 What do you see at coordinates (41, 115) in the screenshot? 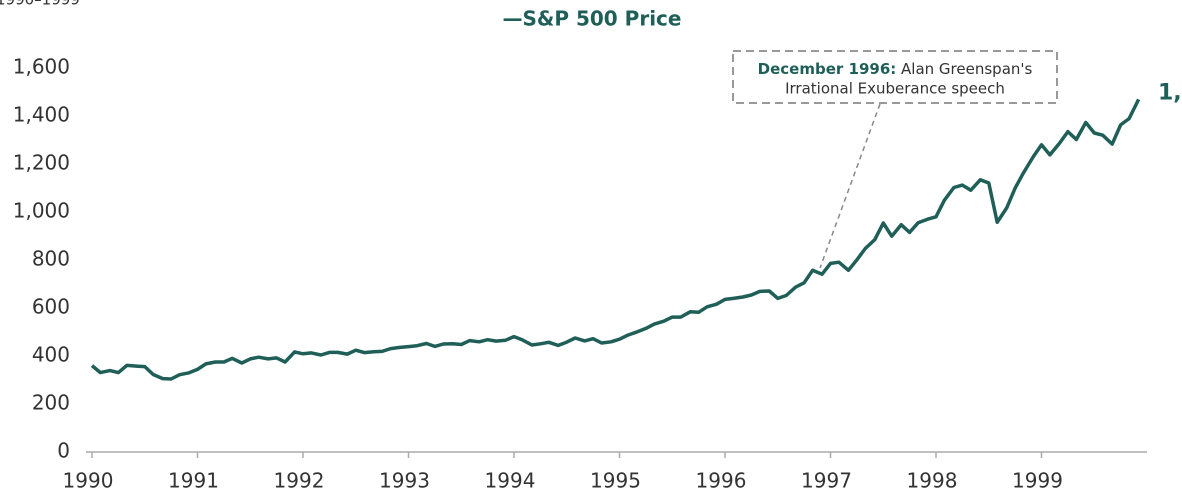
I see `y-tick-label: 1,400` at bounding box center [41, 115].